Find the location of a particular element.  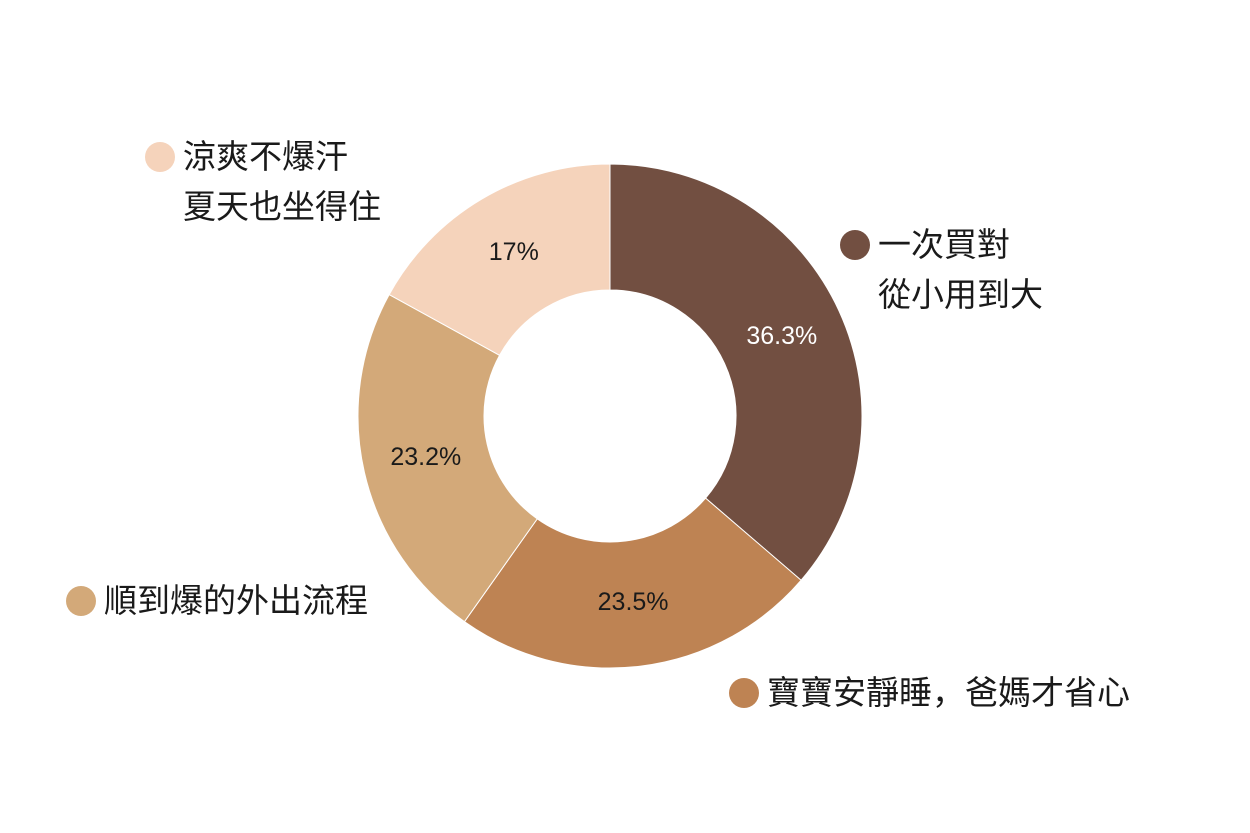

legend-item-outing: 順到爆的外出流程 is located at coordinates (217, 601).